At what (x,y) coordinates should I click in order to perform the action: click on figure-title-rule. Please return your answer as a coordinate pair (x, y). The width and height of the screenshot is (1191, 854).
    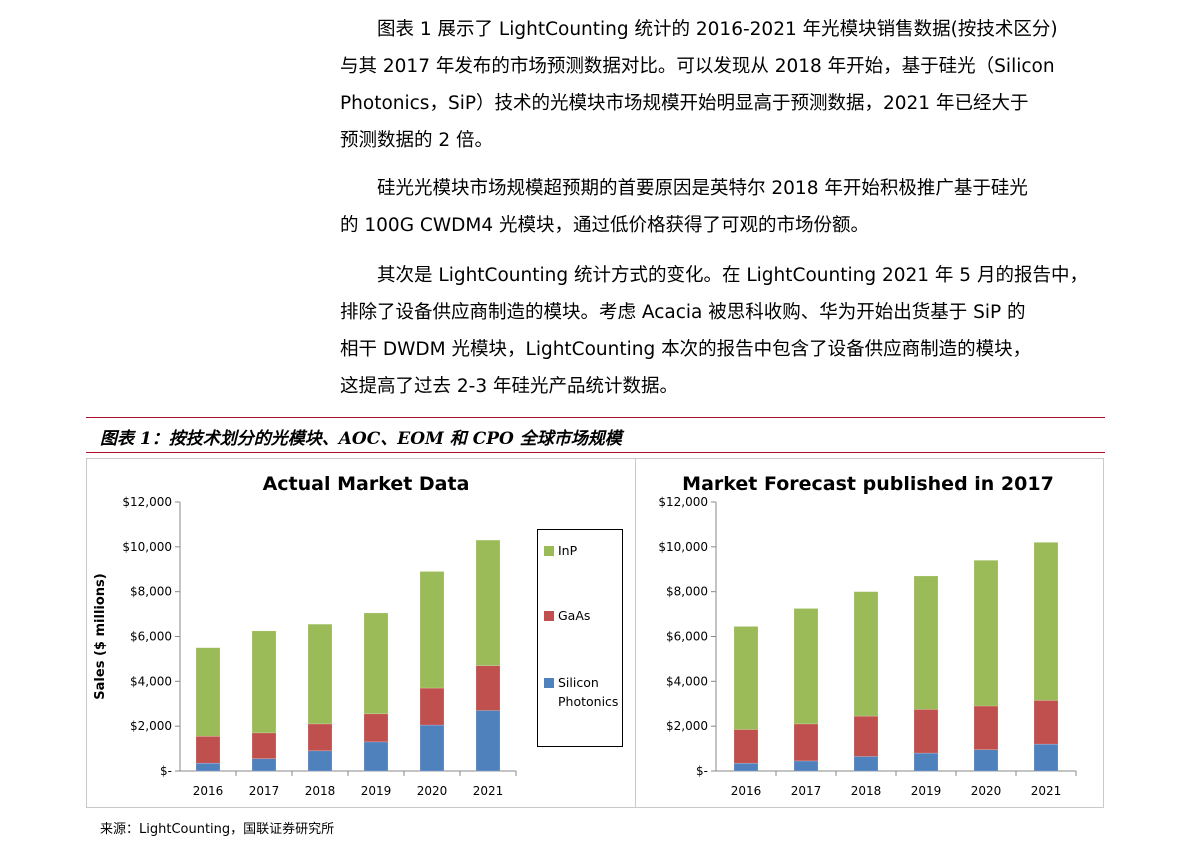
    Looking at the image, I should click on (595, 452).